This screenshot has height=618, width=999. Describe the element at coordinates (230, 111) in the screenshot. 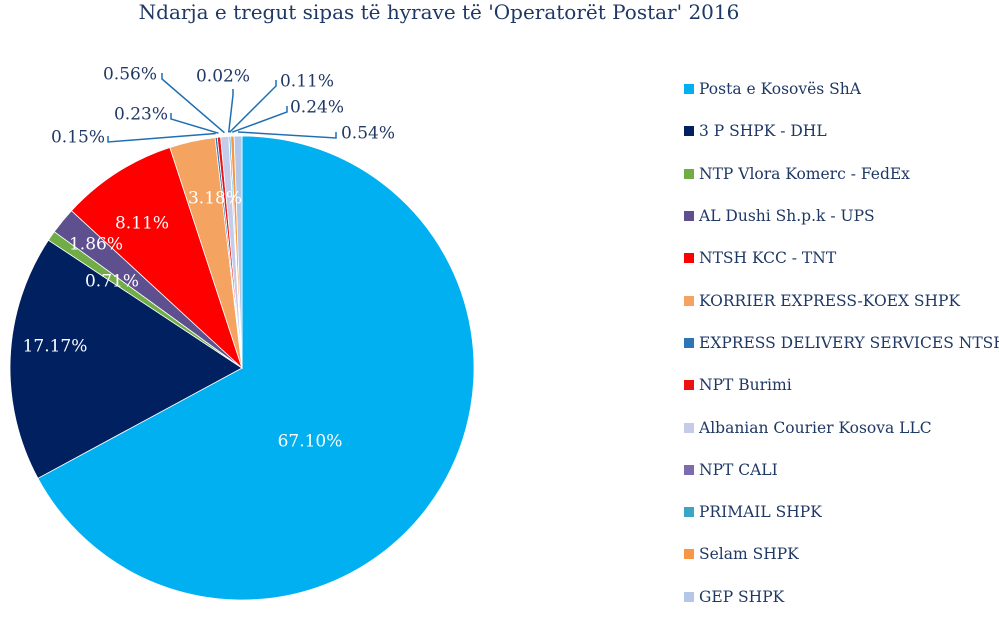

I see `leader-line-npt-cali` at that location.